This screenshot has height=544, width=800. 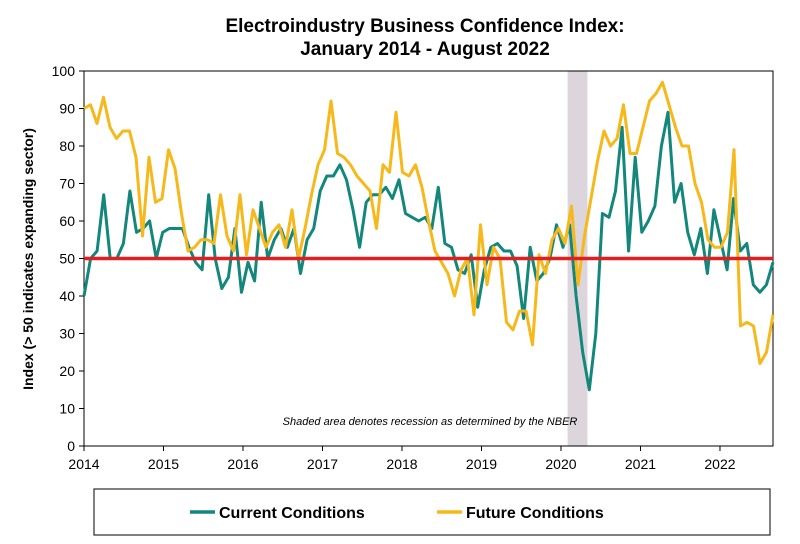 I want to click on legend-label-current: Current Conditions, so click(x=292, y=513).